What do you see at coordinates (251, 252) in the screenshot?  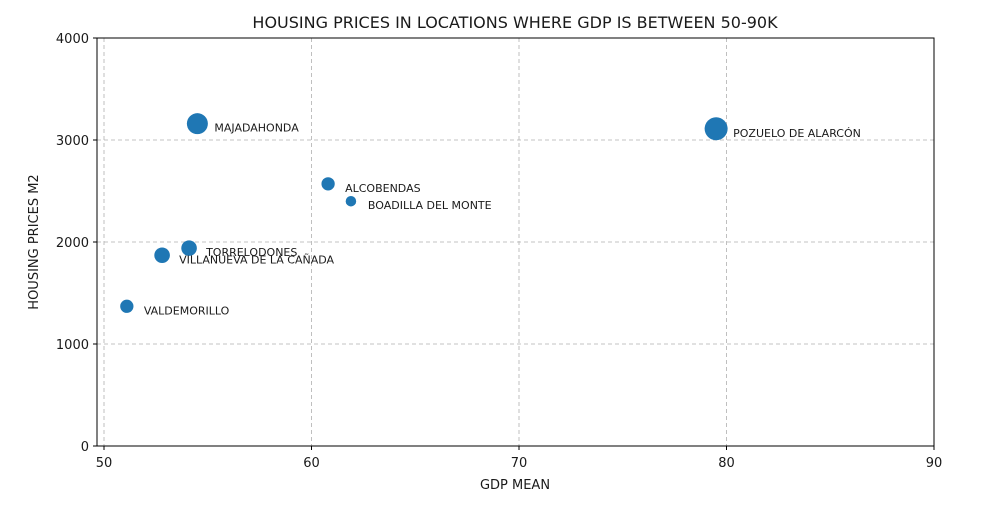 I see `point-label: TORRELODONES` at bounding box center [251, 252].